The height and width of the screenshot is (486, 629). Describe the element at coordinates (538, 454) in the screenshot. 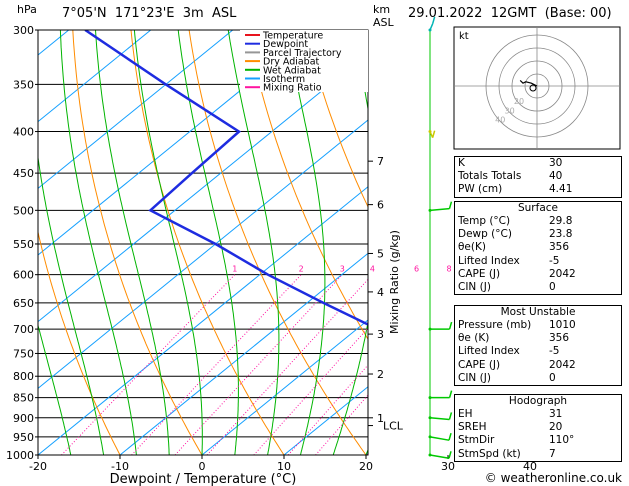

I see `hodograph_table-row: StmSpd (kt) 7` at that location.